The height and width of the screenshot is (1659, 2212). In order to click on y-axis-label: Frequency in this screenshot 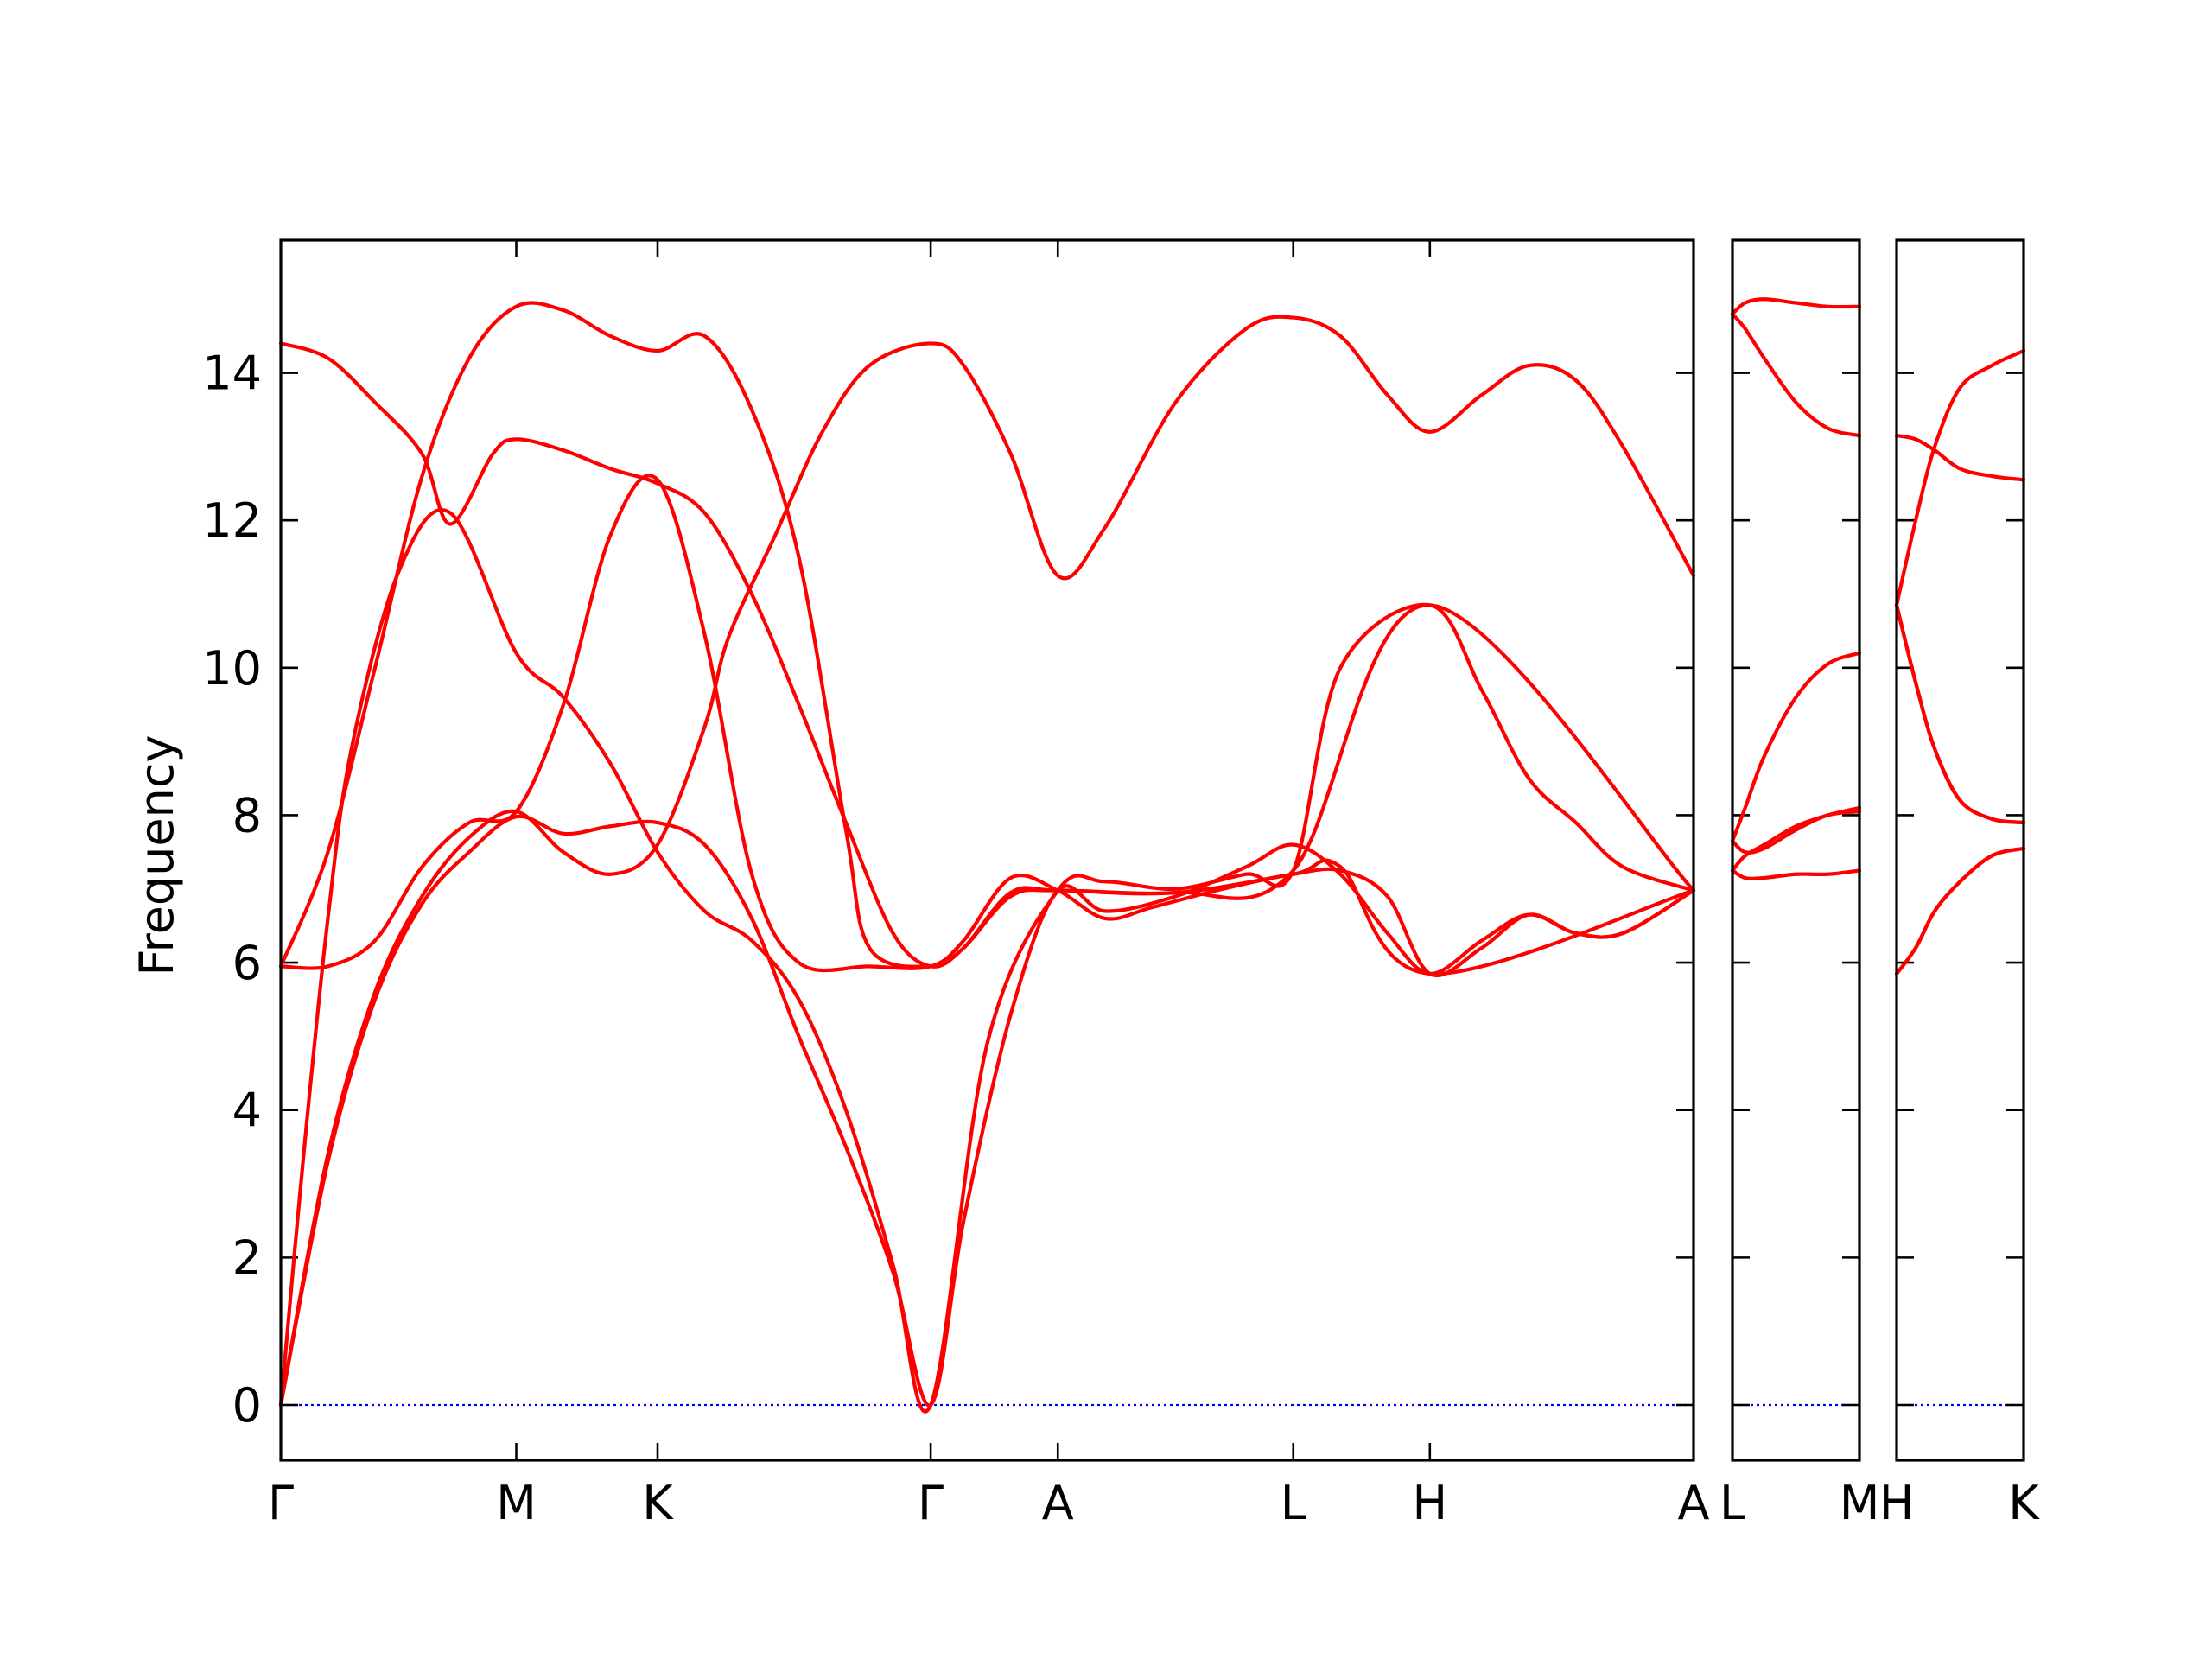, I will do `click(157, 855)`.